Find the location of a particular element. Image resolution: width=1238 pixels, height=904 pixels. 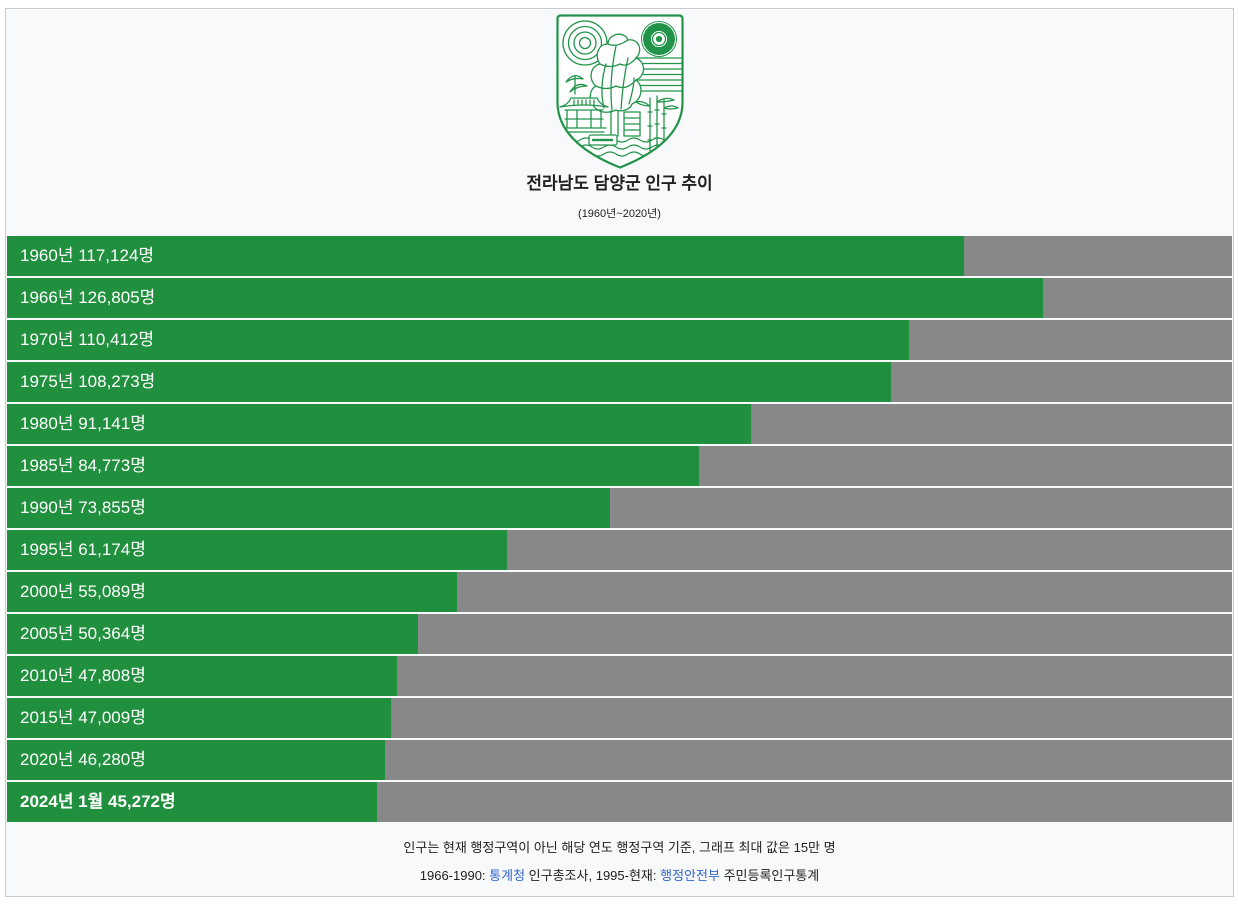

bar-value-label: 46,280명 is located at coordinates (112, 759).